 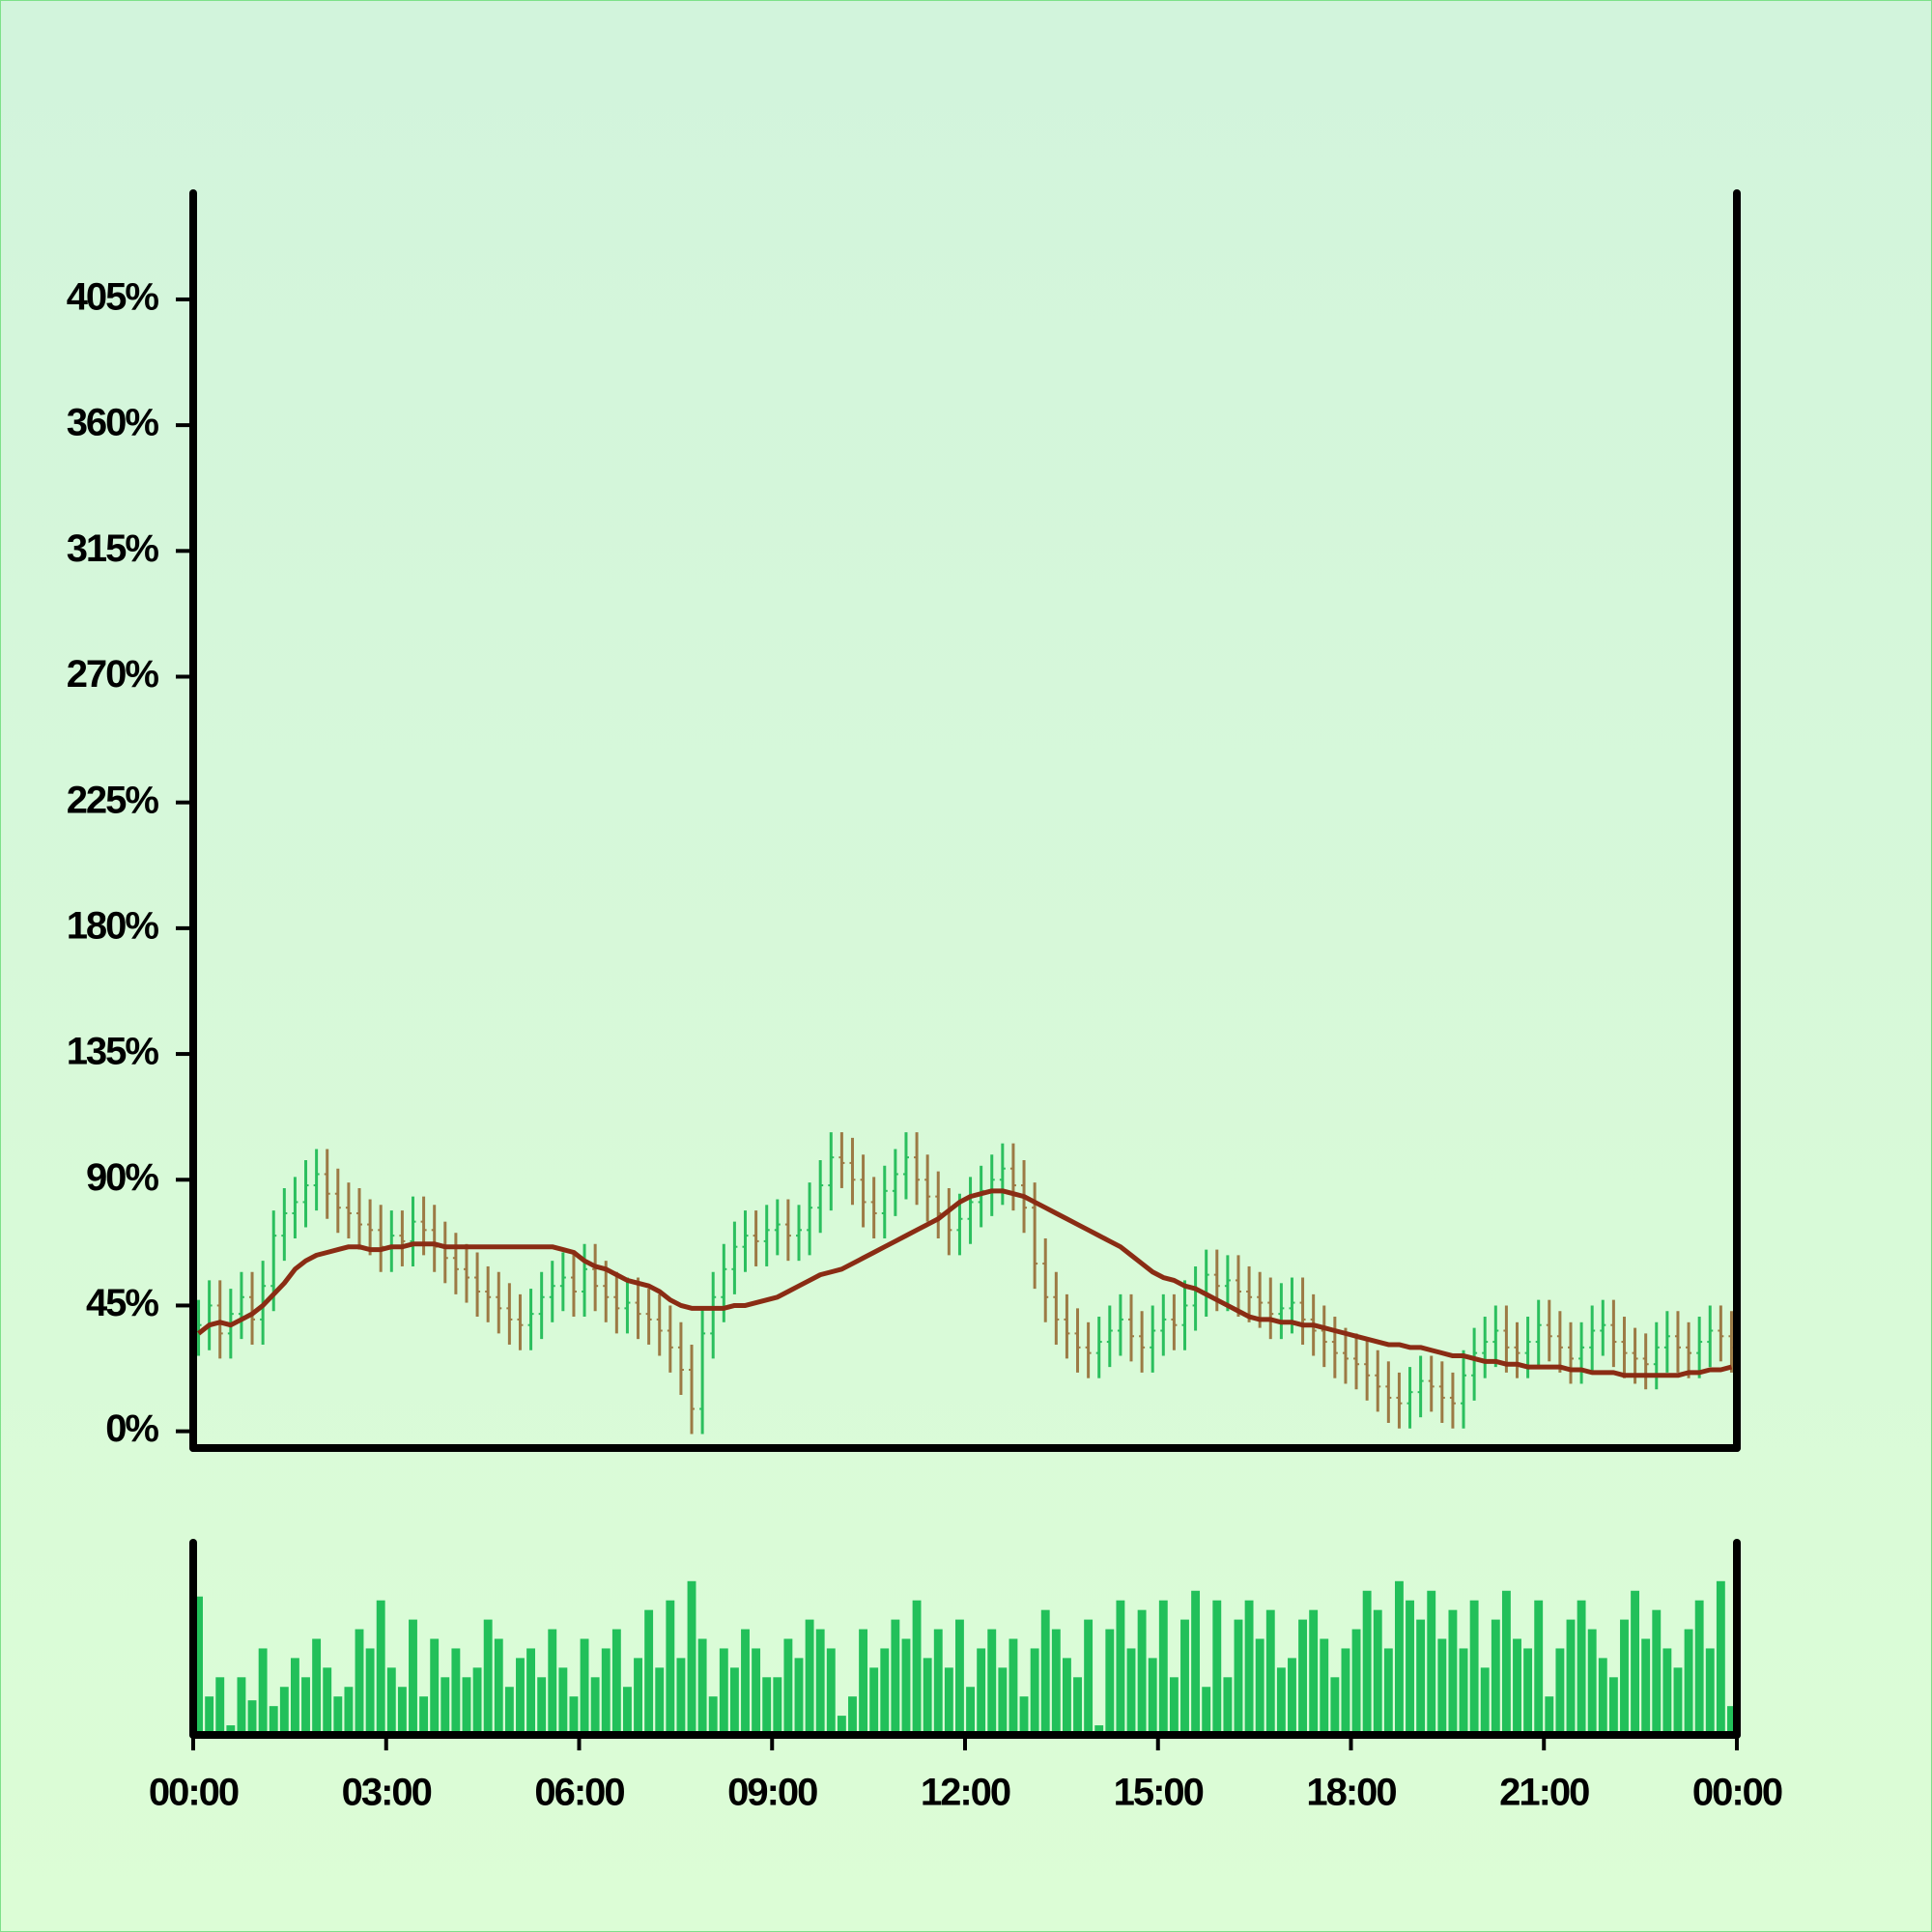 What do you see at coordinates (1351, 1793) in the screenshot?
I see `x-tick-label: 18:00` at bounding box center [1351, 1793].